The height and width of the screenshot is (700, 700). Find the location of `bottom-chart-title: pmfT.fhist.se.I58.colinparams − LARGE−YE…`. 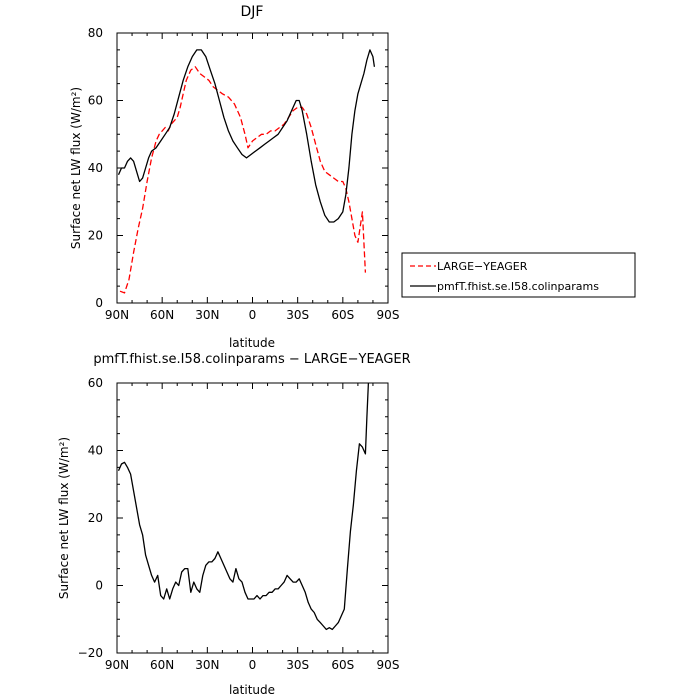

bottom-chart-title: pmfT.fhist.se.I58.colinparams − LARGE−YE… is located at coordinates (251, 359).